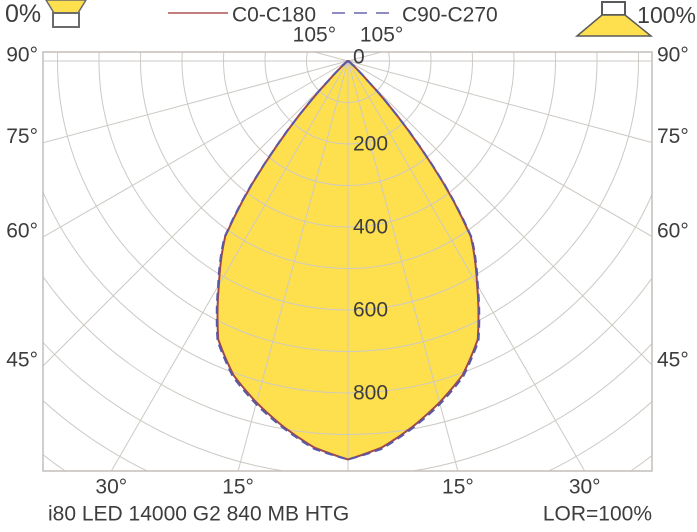  What do you see at coordinates (673, 55) in the screenshot?
I see `angle-tick-right: 90°` at bounding box center [673, 55].